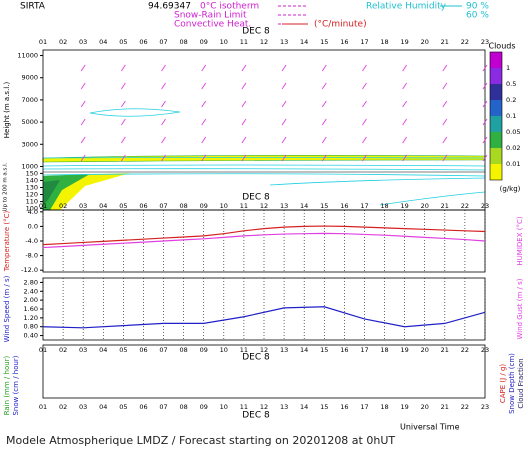 The height and width of the screenshot is (450, 528). What do you see at coordinates (508, 68) in the screenshot?
I see `colorbar-label: 1` at bounding box center [508, 68].